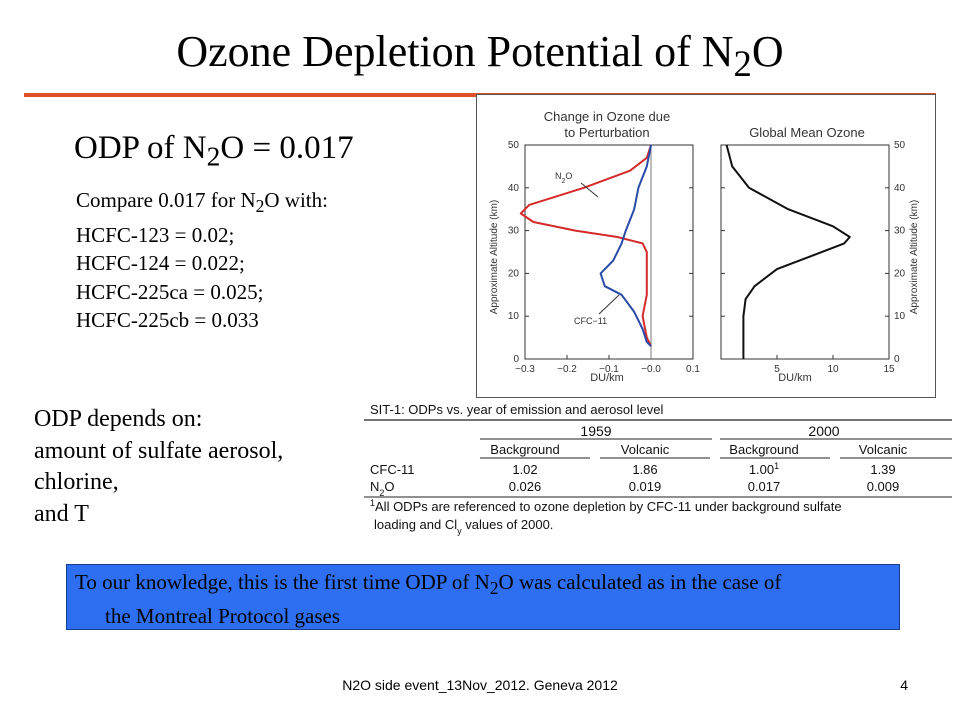  What do you see at coordinates (807, 132) in the screenshot?
I see `right-chart-title: Global Mean Ozone` at bounding box center [807, 132].